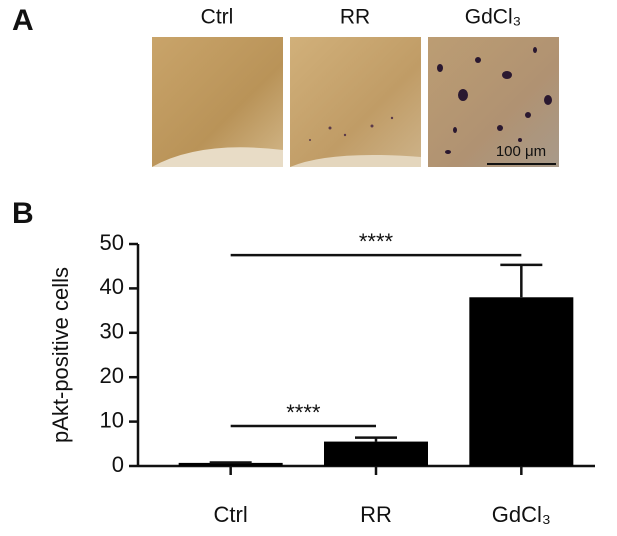 This screenshot has width=617, height=536. Describe the element at coordinates (118, 464) in the screenshot. I see `y-tick-label: 0` at that location.